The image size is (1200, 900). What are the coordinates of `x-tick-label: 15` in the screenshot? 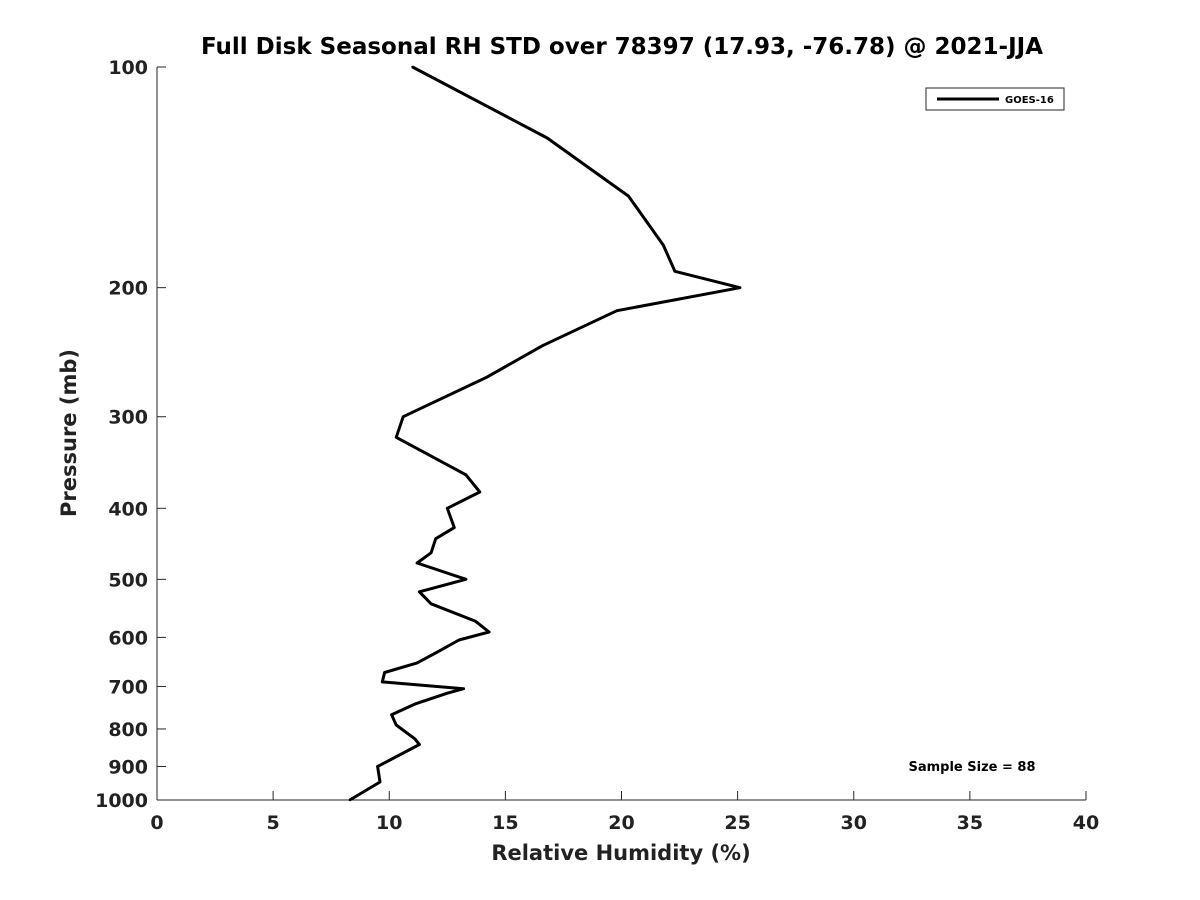 It's located at (505, 823).